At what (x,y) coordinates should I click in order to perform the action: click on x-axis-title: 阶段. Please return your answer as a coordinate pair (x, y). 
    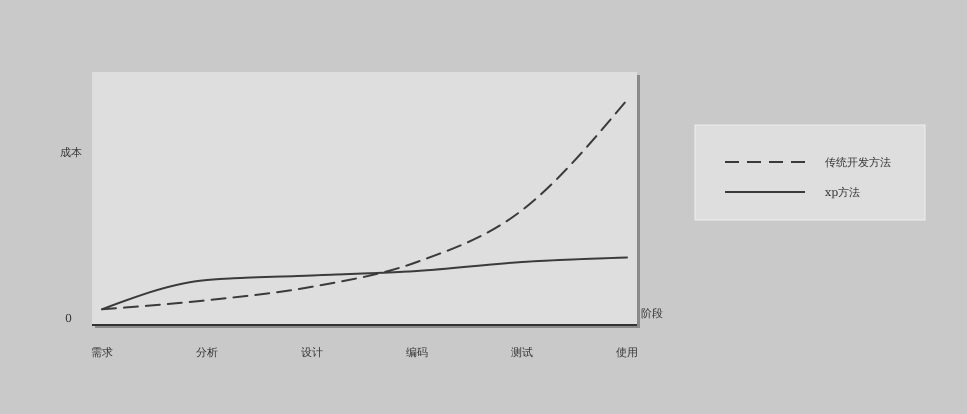
    Looking at the image, I should click on (652, 313).